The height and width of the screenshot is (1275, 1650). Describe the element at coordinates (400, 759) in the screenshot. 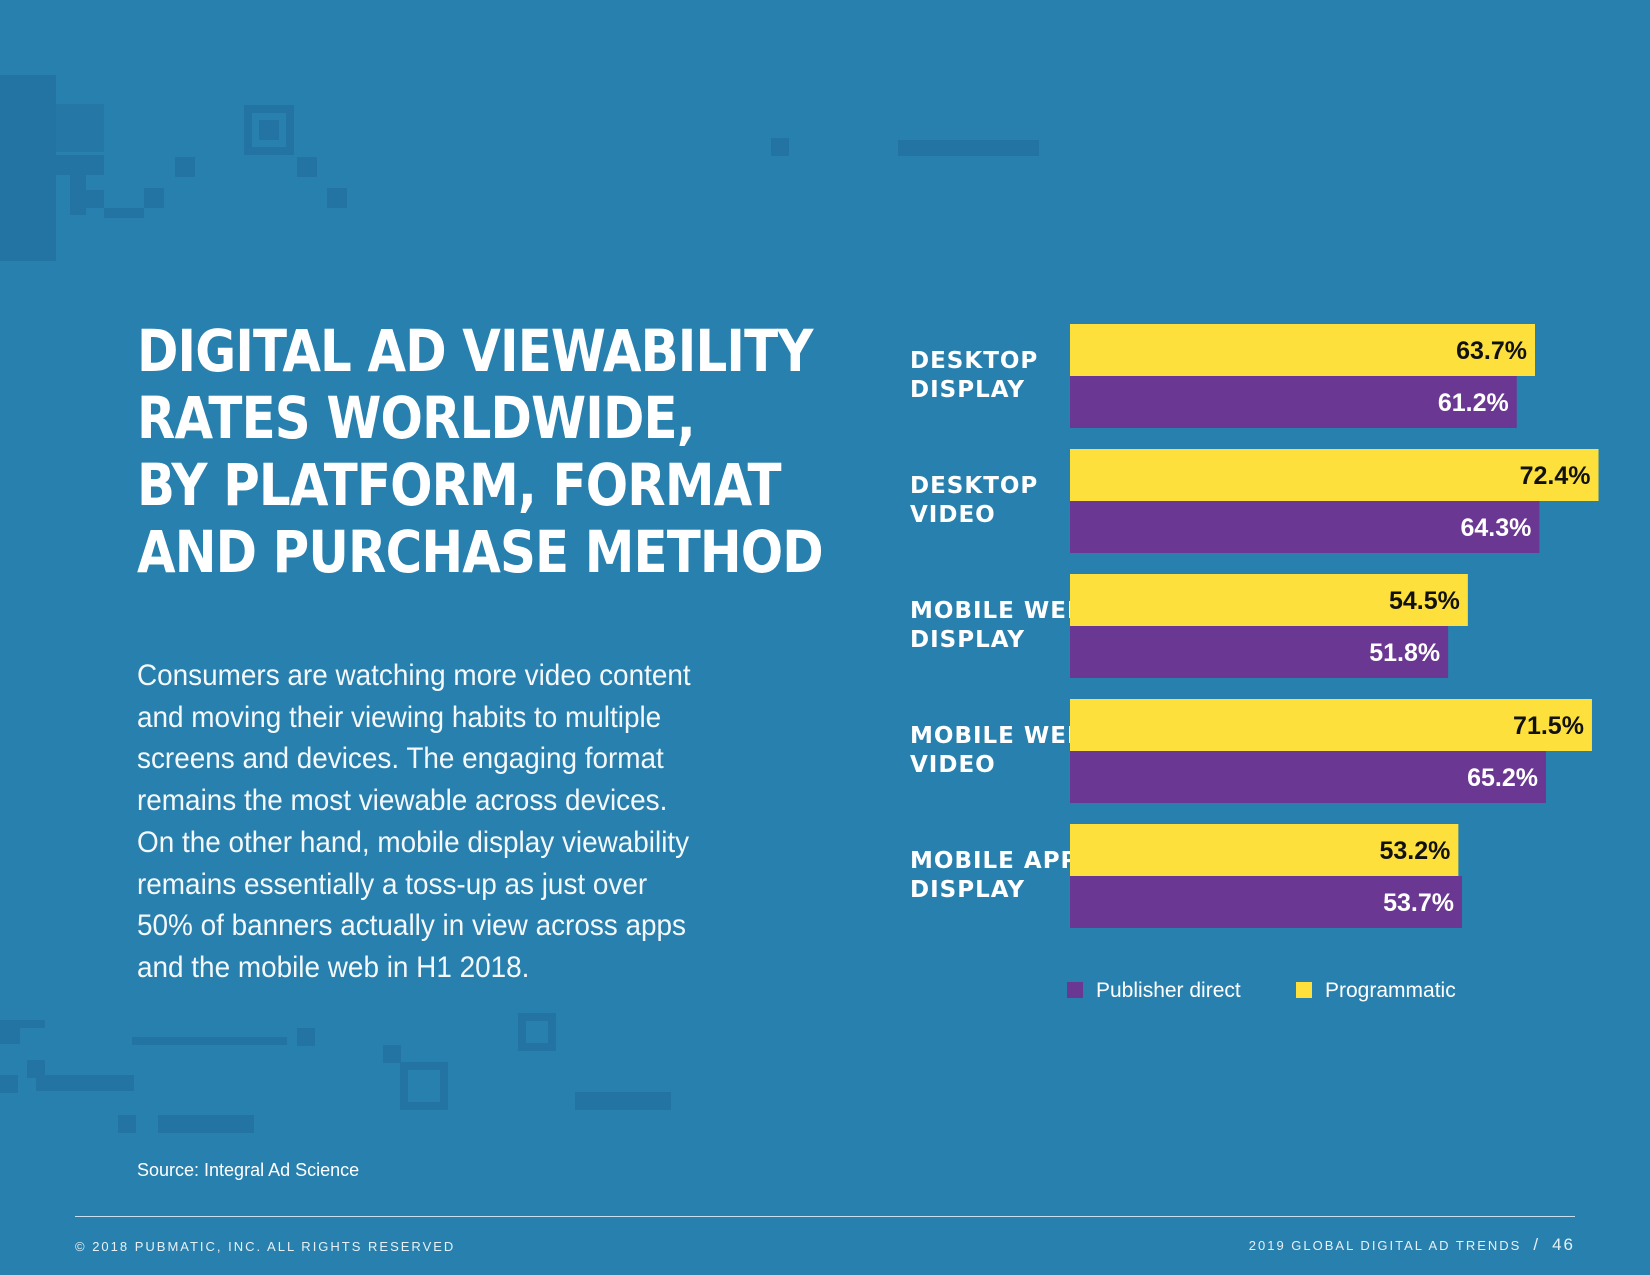

I see `body-line: screens and devices. The engaging format` at that location.